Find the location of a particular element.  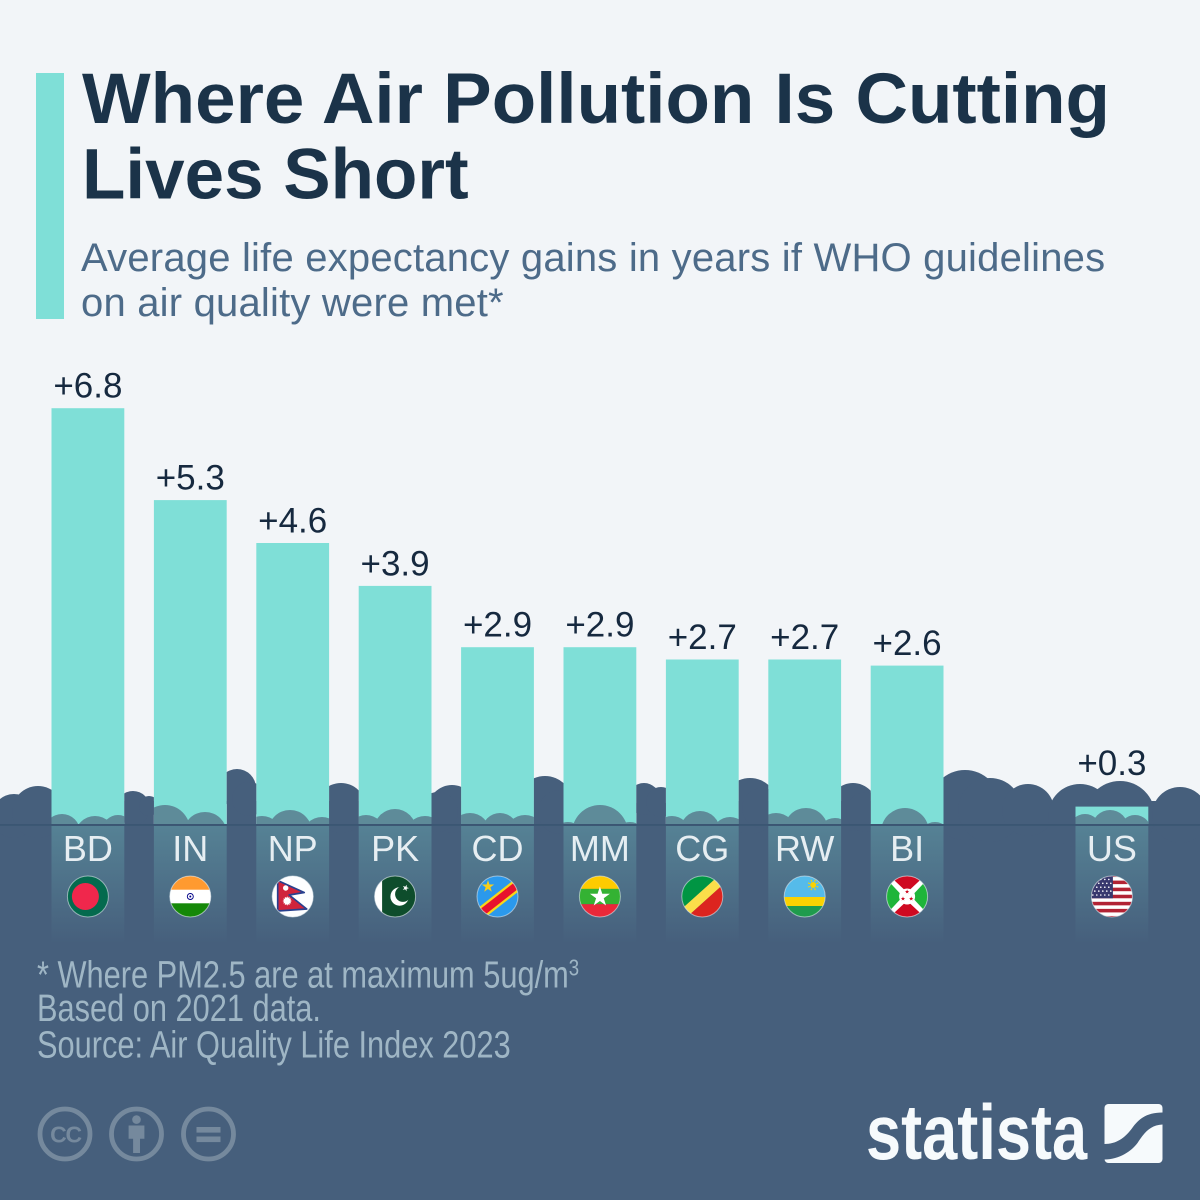

svg-text: IN is located at coordinates (190, 848).